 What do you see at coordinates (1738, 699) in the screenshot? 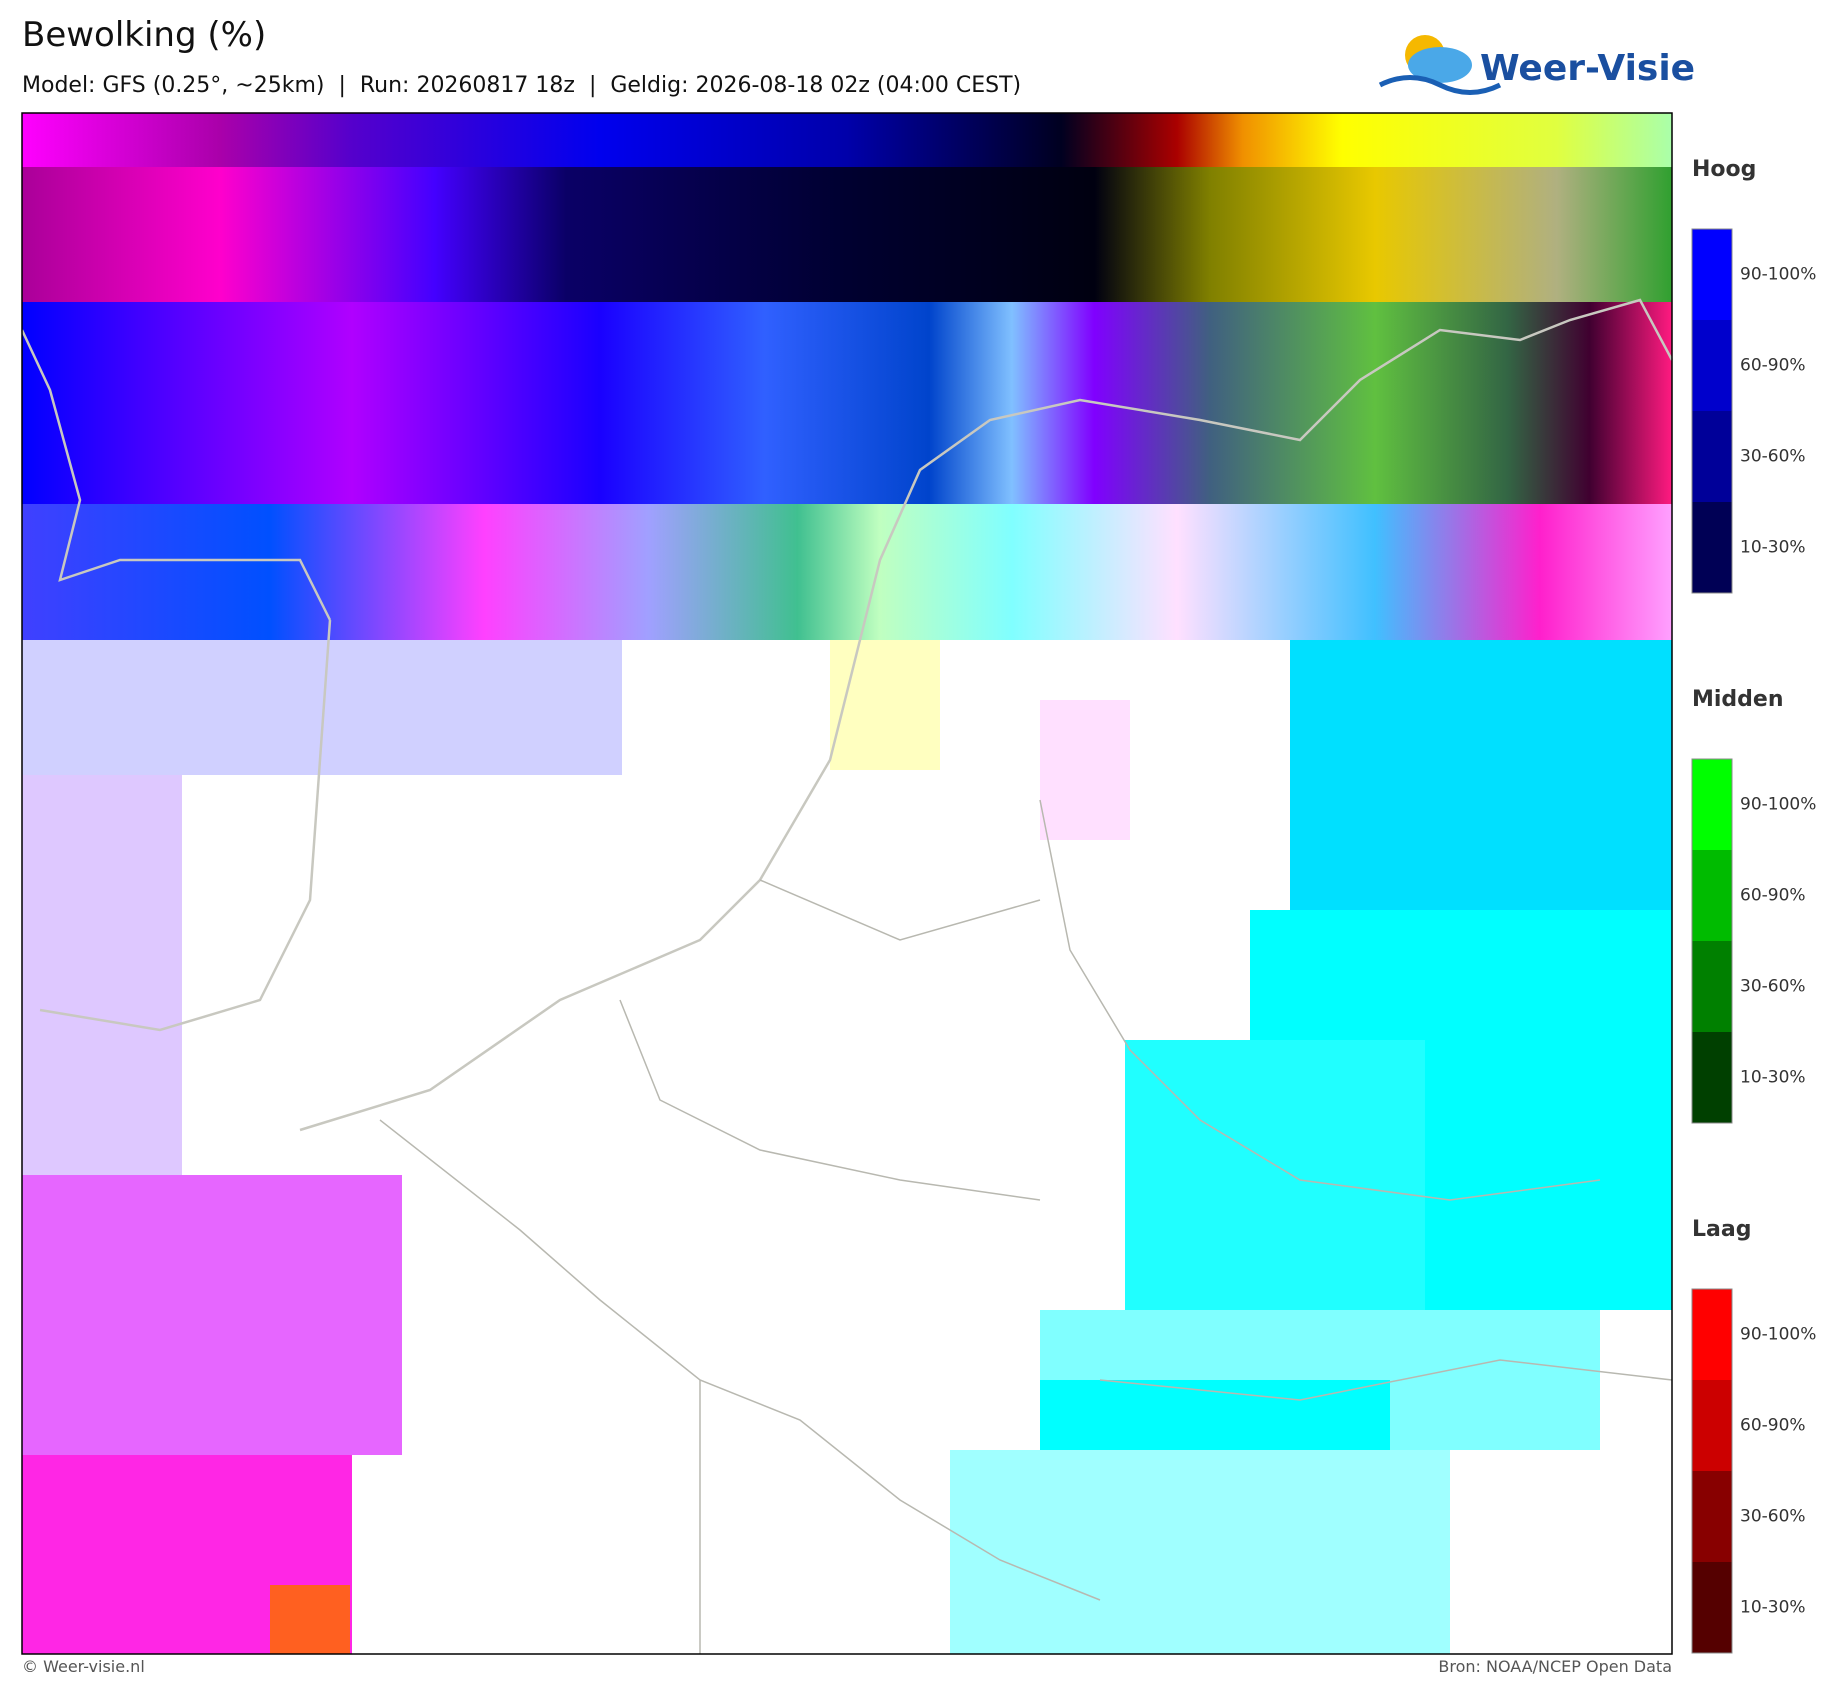
I see `legend-title: Midden` at bounding box center [1738, 699].